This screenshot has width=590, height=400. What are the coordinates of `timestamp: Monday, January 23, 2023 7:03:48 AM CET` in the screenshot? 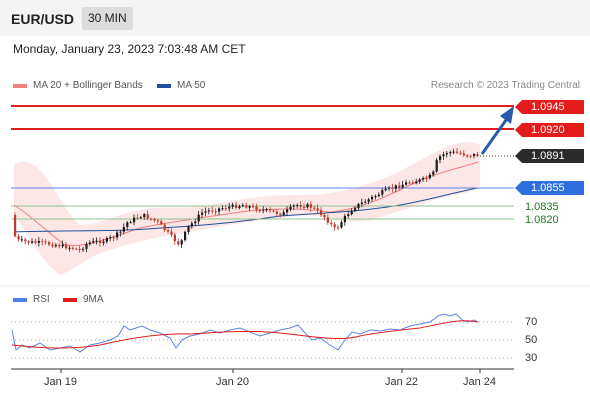 It's located at (129, 49).